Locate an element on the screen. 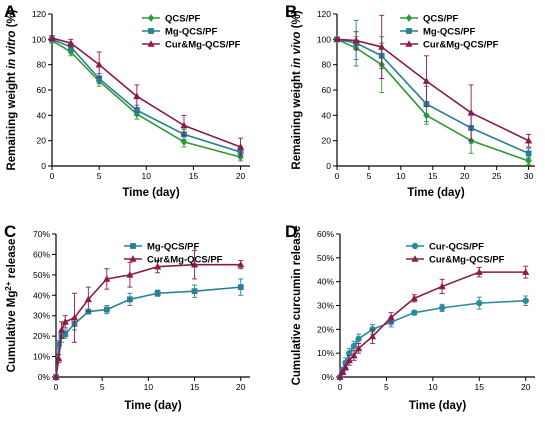  y-axis-title-d: Cumulative curcumin release is located at coordinates (297, 306).